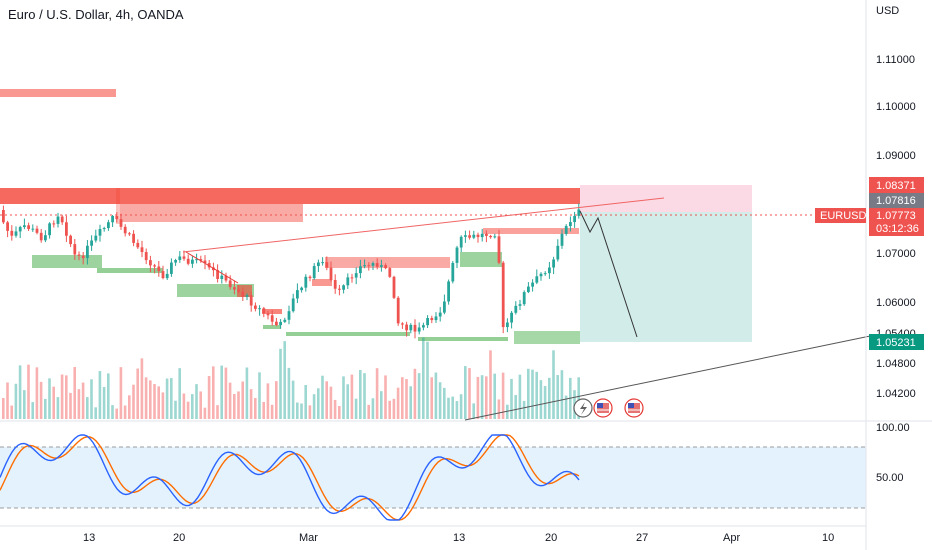 The image size is (932, 550). What do you see at coordinates (896, 222) in the screenshot?
I see `current-price-tag` at bounding box center [896, 222].